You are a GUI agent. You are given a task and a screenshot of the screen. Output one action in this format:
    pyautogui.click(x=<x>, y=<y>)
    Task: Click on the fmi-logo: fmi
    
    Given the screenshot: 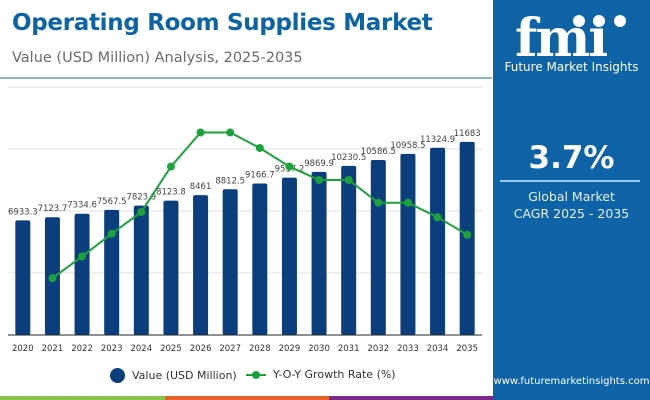 What is the action you would take?
    pyautogui.click(x=570, y=35)
    